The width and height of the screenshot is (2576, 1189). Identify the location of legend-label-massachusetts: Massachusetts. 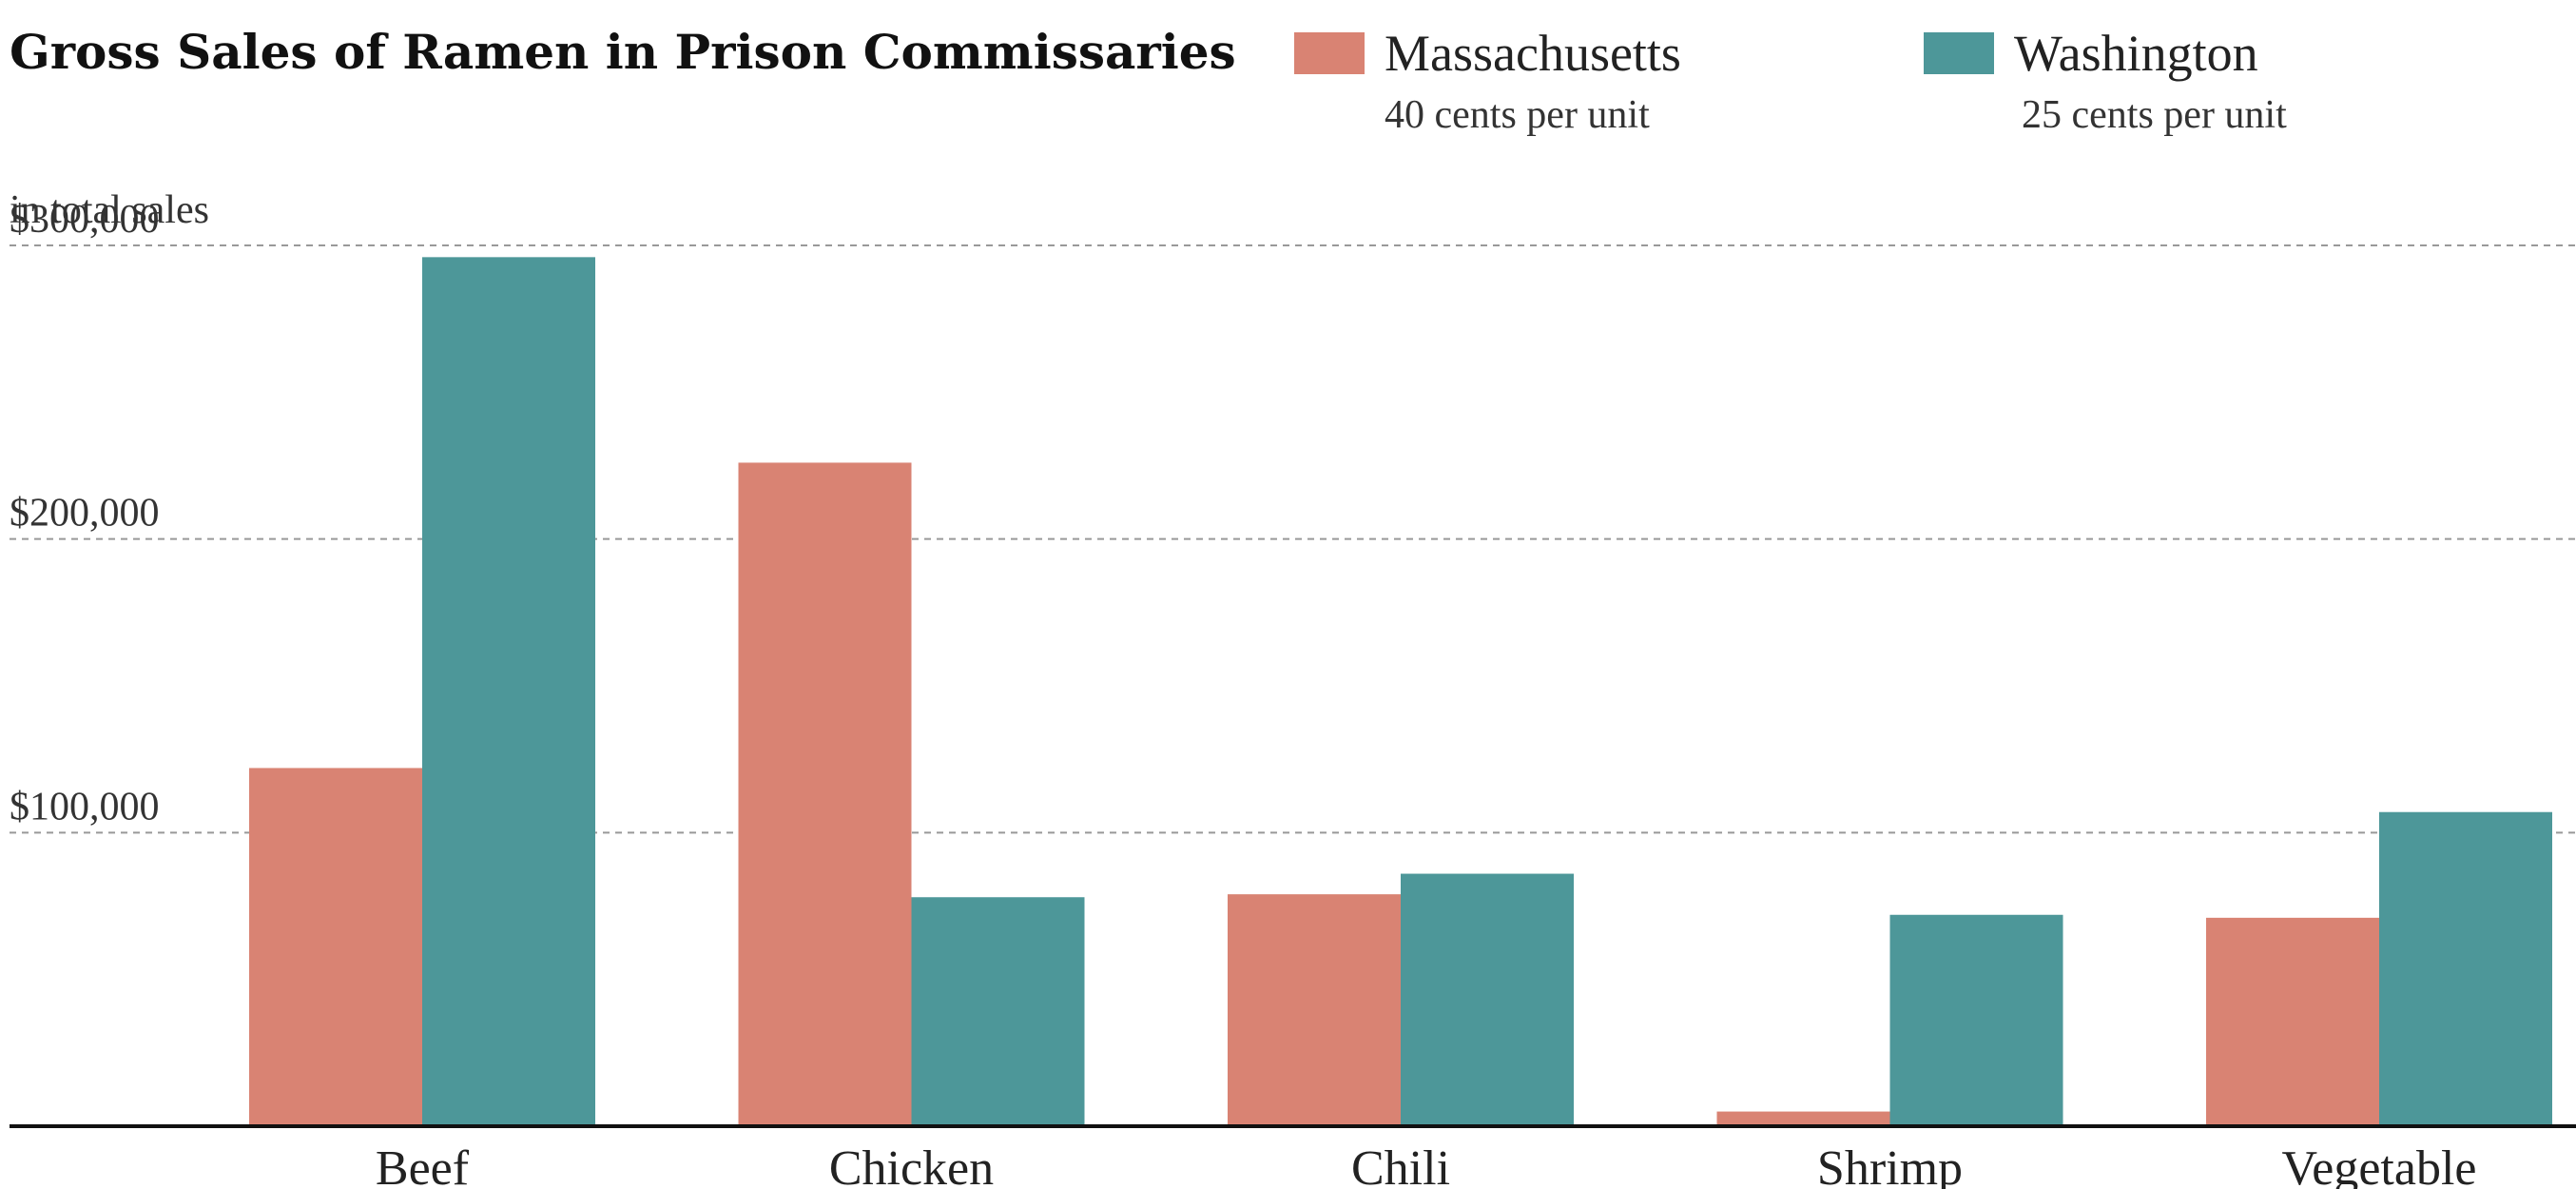
(1533, 54).